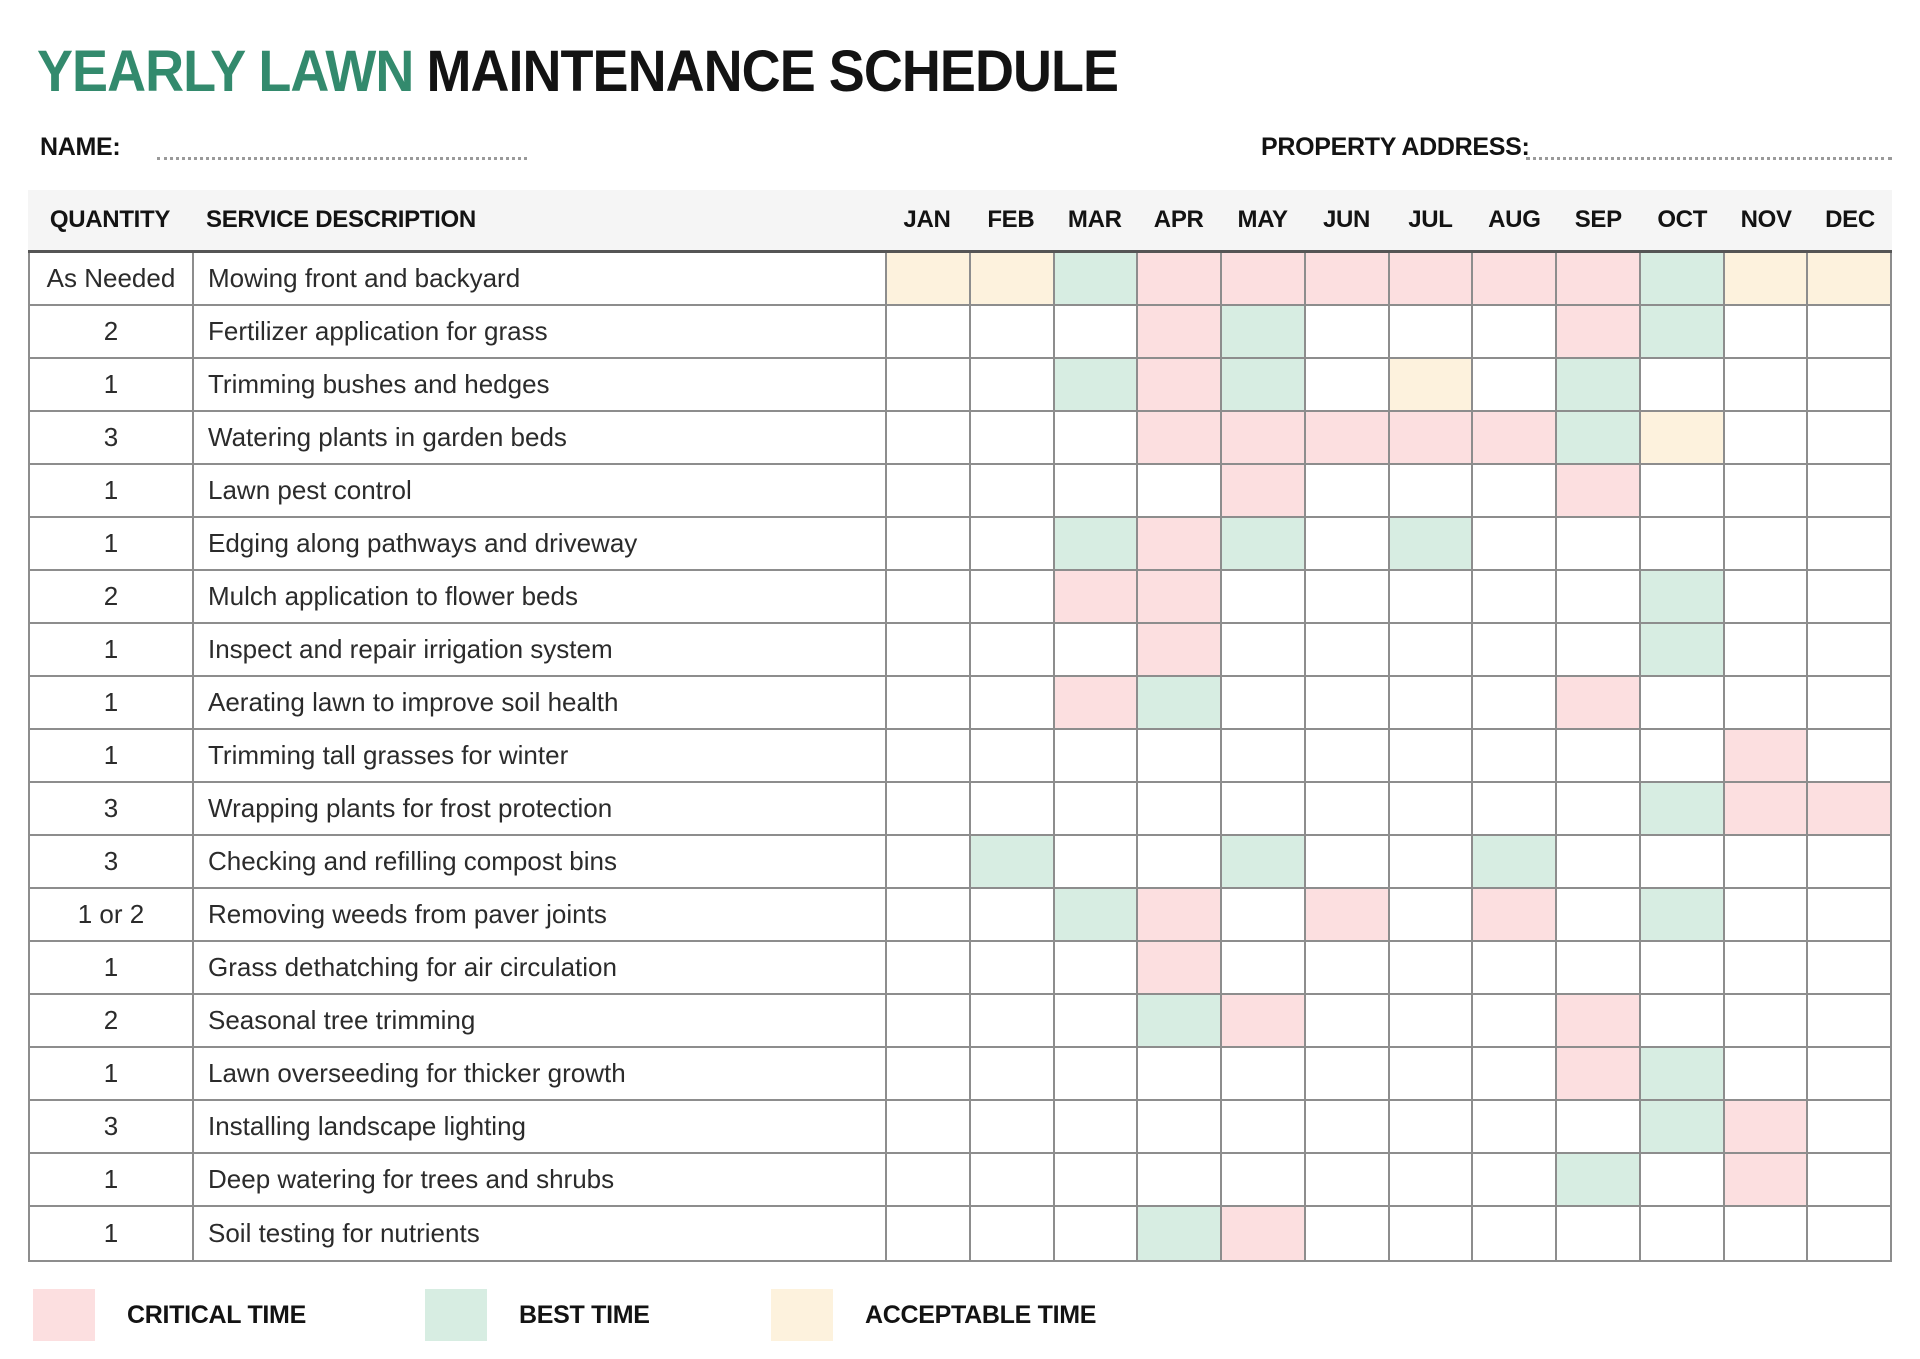 The image size is (1920, 1359). Describe the element at coordinates (538, 596) in the screenshot. I see `service-description-cell: Mulch application to flower beds` at that location.